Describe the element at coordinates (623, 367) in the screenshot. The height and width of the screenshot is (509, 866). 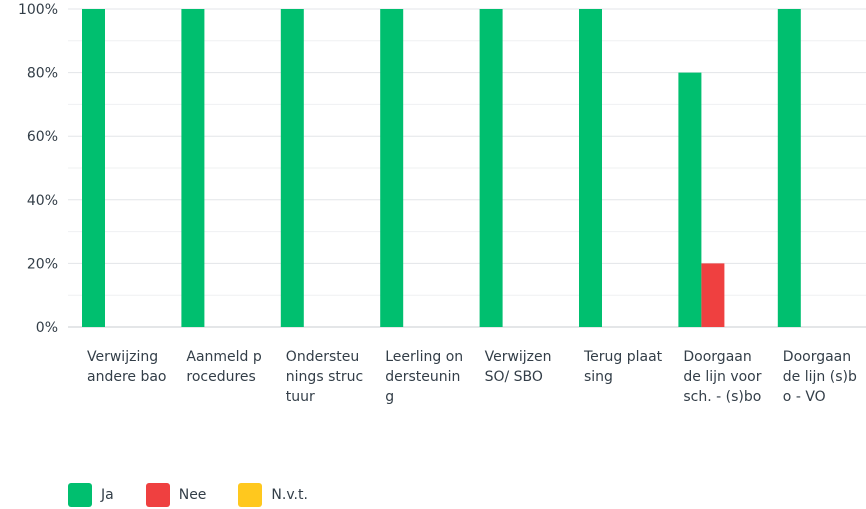
I see `x-tick-label: Terug plaatsing` at that location.